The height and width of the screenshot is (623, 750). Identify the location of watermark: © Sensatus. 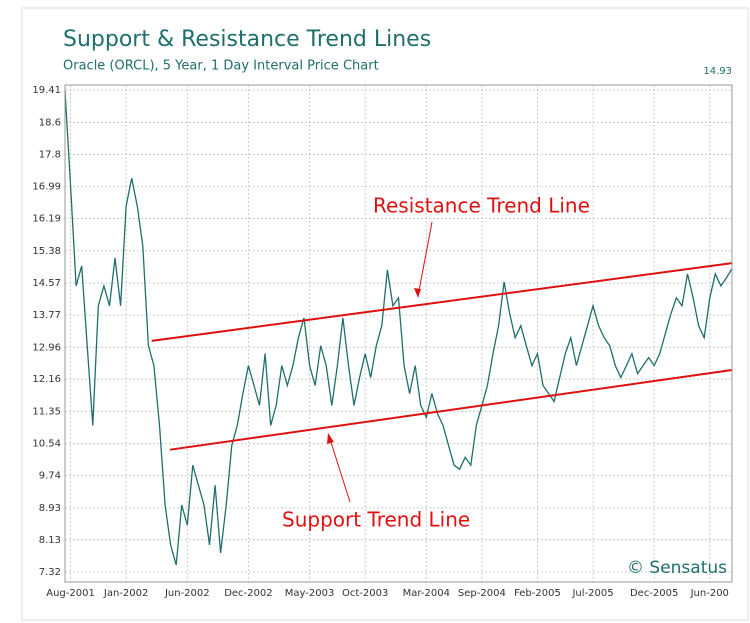
(677, 568).